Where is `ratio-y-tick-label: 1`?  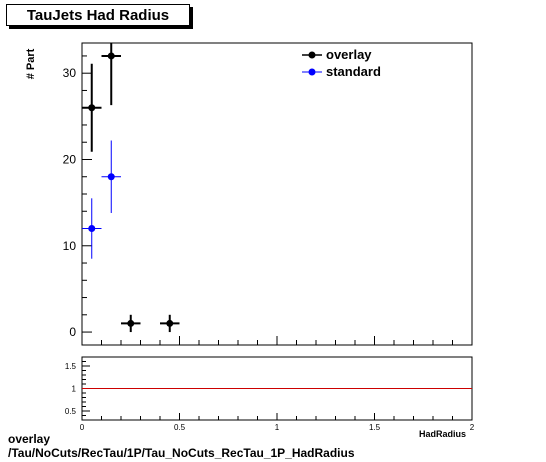 ratio-y-tick-label: 1 is located at coordinates (74, 389).